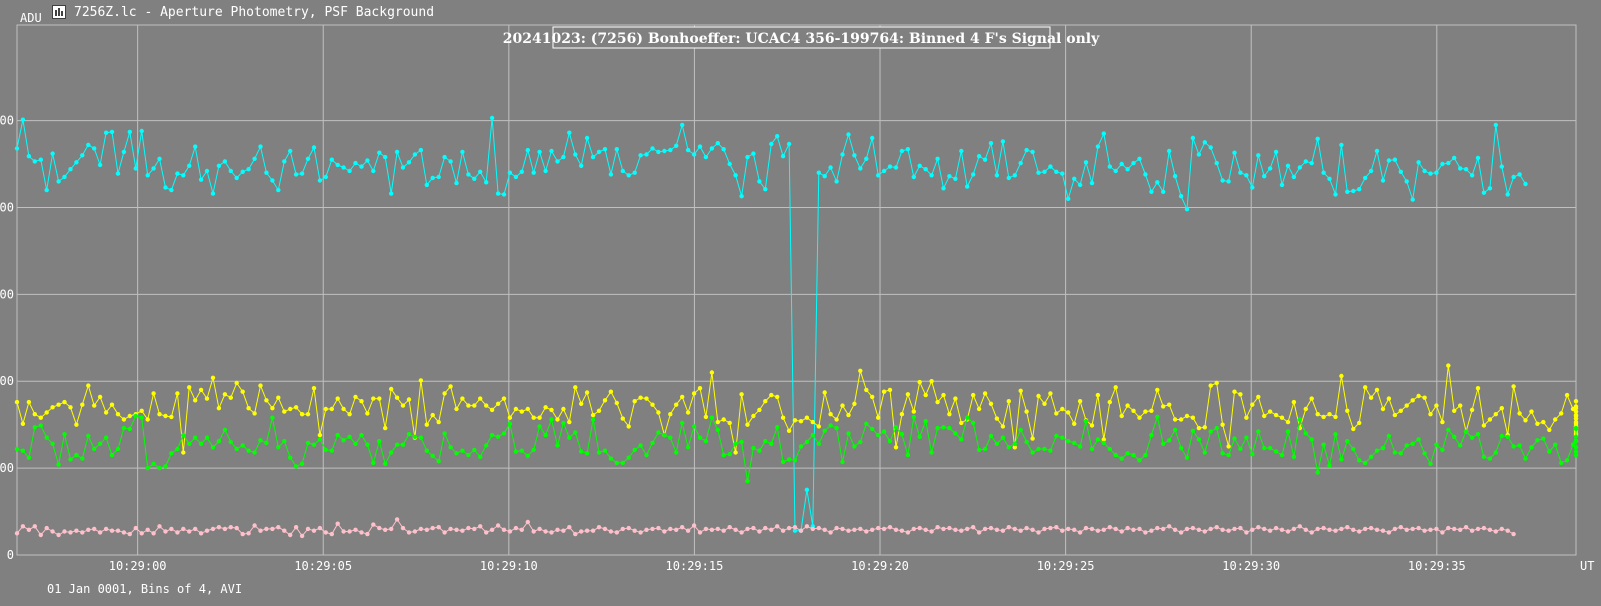 The width and height of the screenshot is (1601, 606). Describe the element at coordinates (144, 589) in the screenshot. I see `footer-info: 01 Jan 0001, Bins of 4, AVI` at that location.